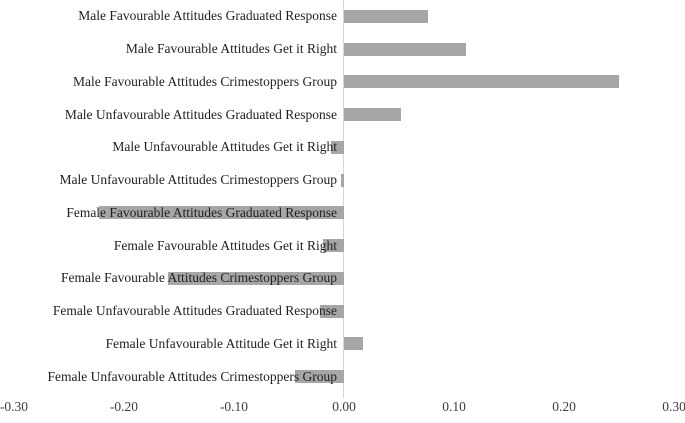 The height and width of the screenshot is (423, 685). I want to click on x-tick-label: 0.20, so click(564, 406).